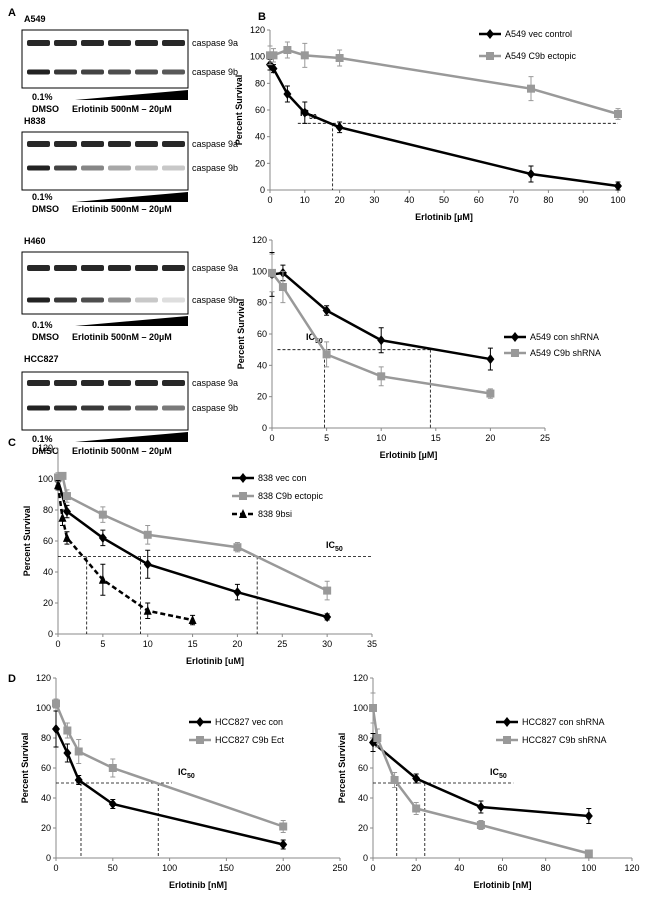  Describe the element at coordinates (459, 868) in the screenshot. I see `x-tick-label: 40` at that location.